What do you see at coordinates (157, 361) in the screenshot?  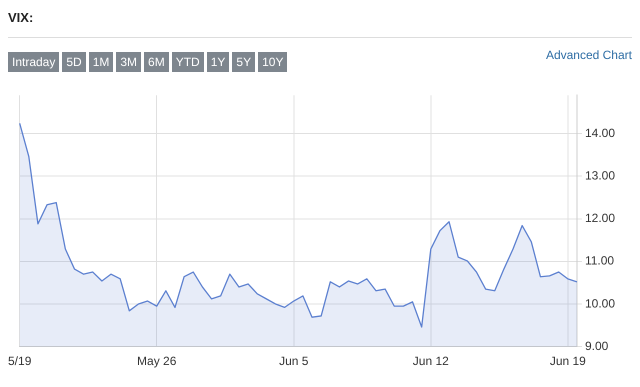 I see `x-tick-label: May 26` at bounding box center [157, 361].